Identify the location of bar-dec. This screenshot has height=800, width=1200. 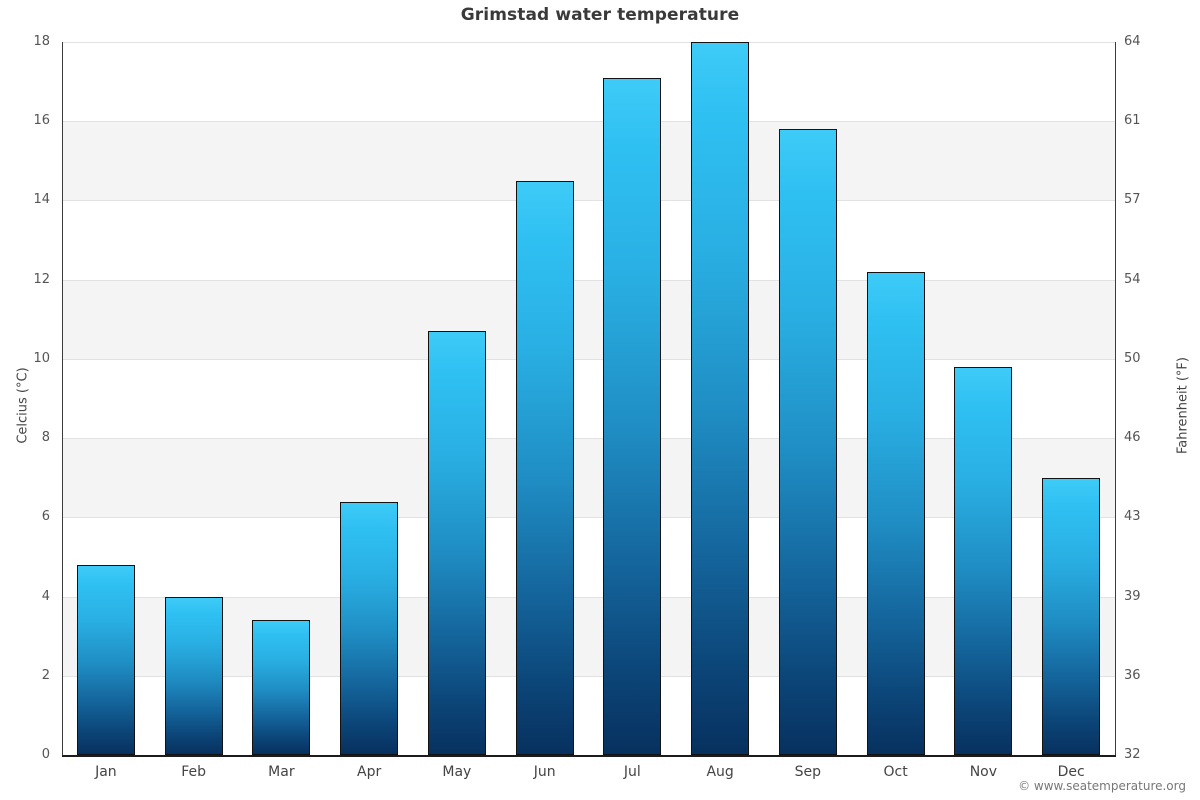
(1071, 616).